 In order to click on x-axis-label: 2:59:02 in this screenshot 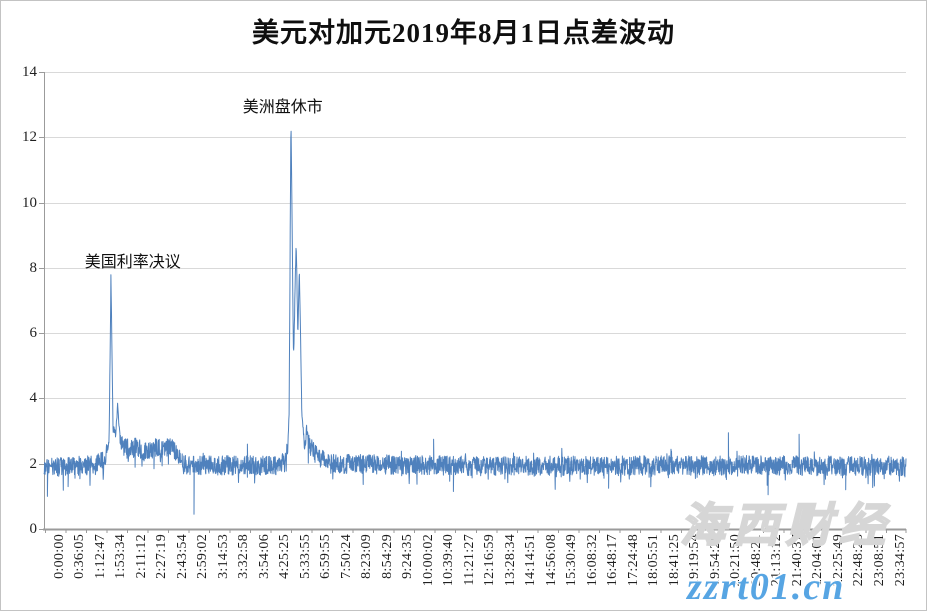, I will do `click(203, 556)`.